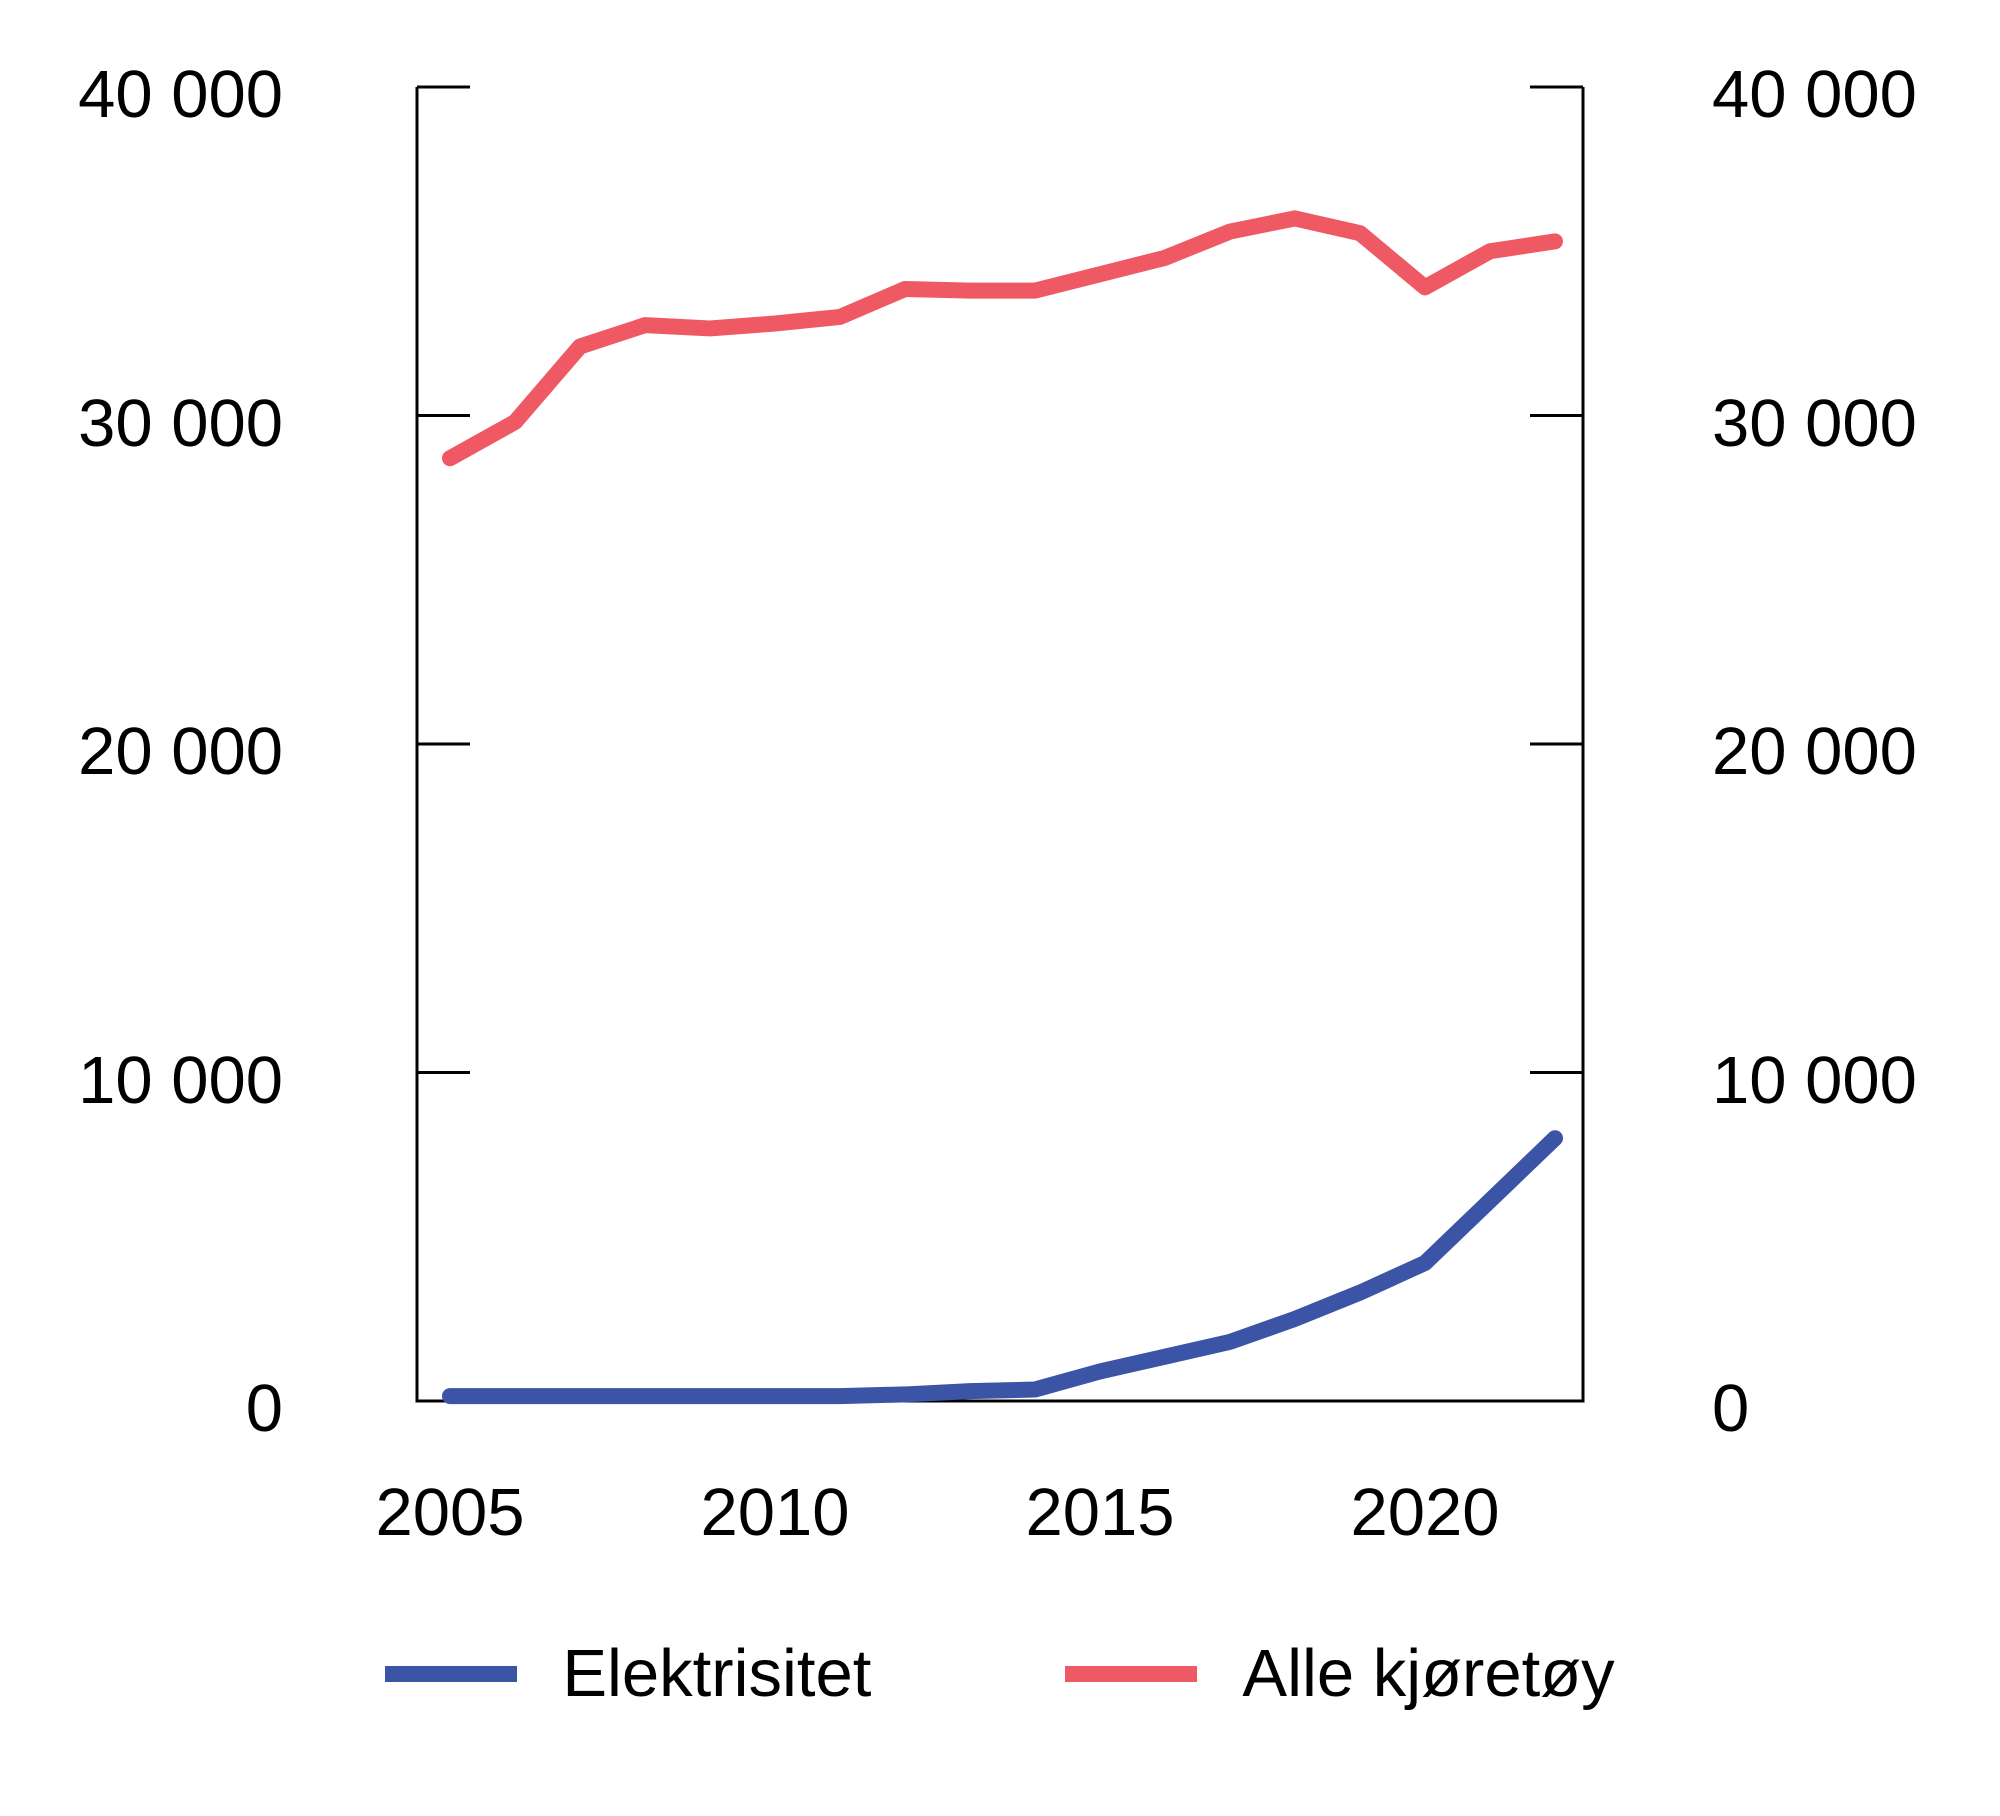 The width and height of the screenshot is (2000, 1816). I want to click on legend-swatch-elektrisitet, so click(451, 1674).